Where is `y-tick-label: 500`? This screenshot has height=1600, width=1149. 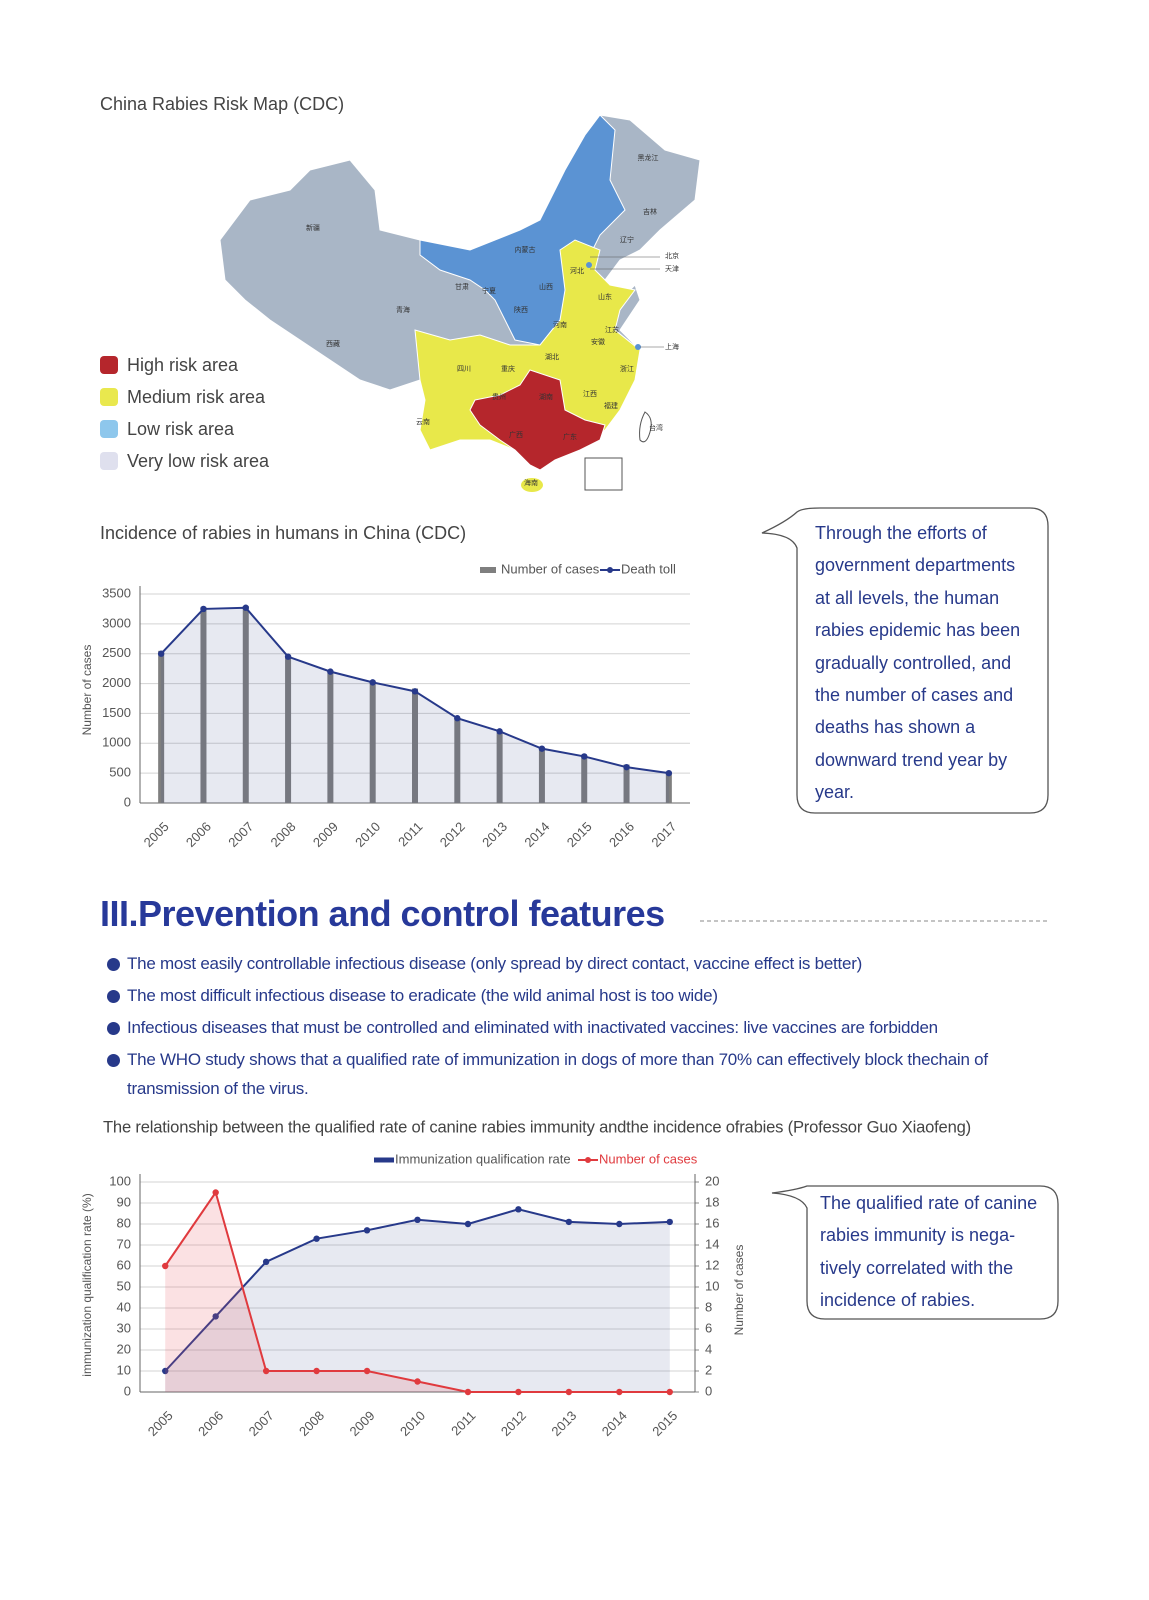
y-tick-label: 500 is located at coordinates (120, 772).